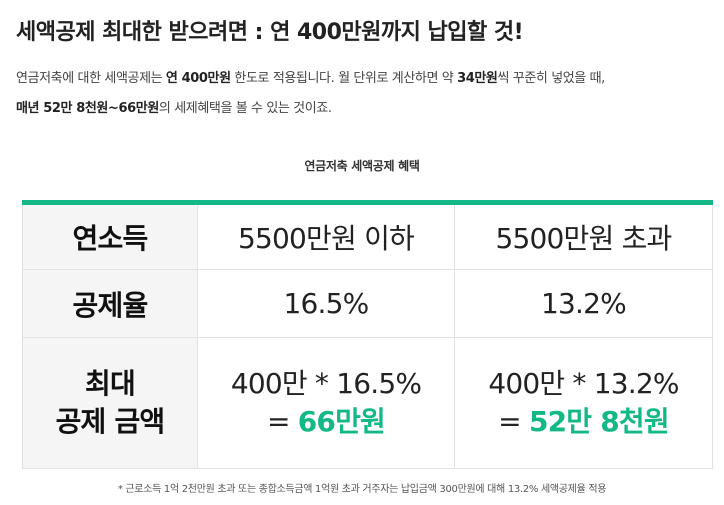 This screenshot has width=724, height=505. What do you see at coordinates (110, 383) in the screenshot?
I see `row-header-max-line1: 최대` at bounding box center [110, 383].